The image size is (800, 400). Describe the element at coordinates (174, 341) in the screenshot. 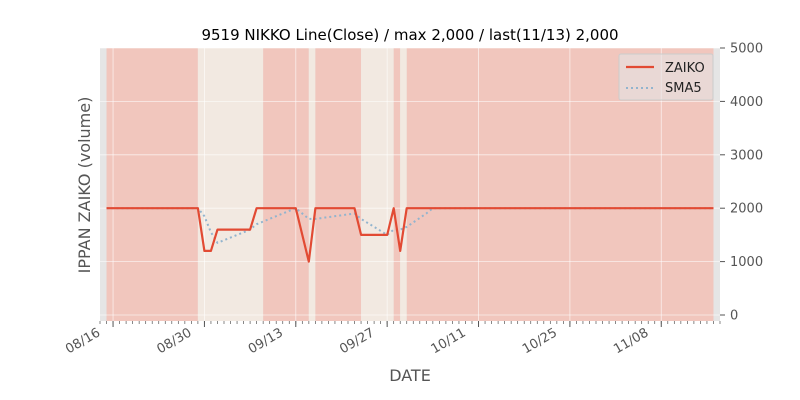

I see `x-tick-label: 08/30` at that location.